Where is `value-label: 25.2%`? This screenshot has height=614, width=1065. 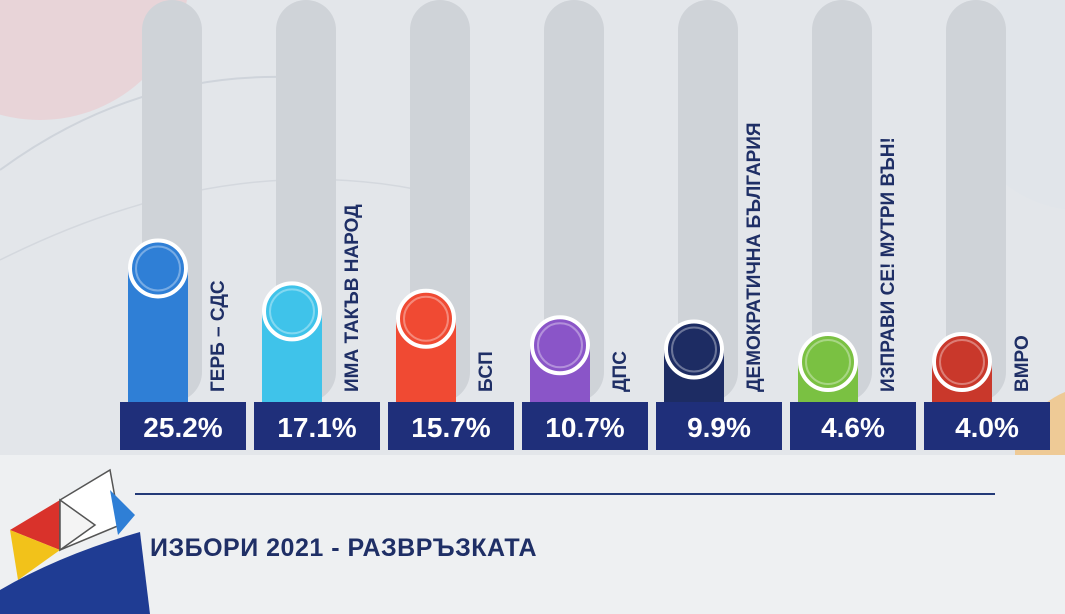
value-label: 25.2% is located at coordinates (182, 427).